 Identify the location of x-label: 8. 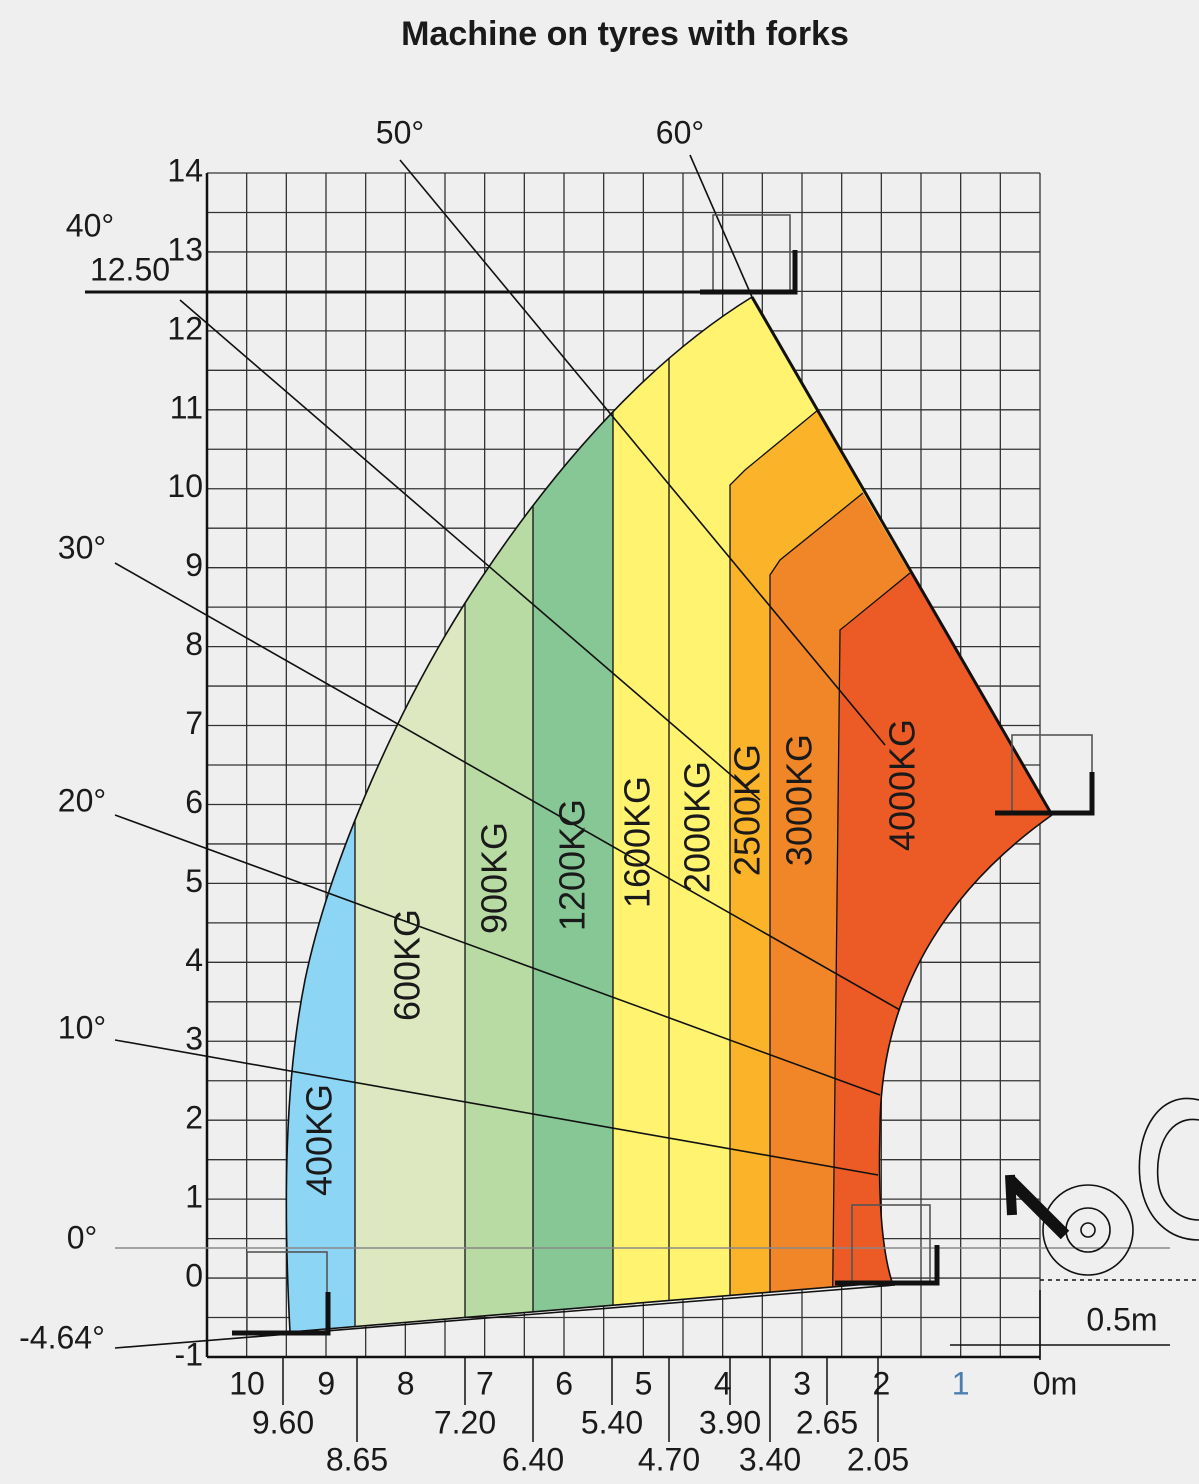
(406, 1383).